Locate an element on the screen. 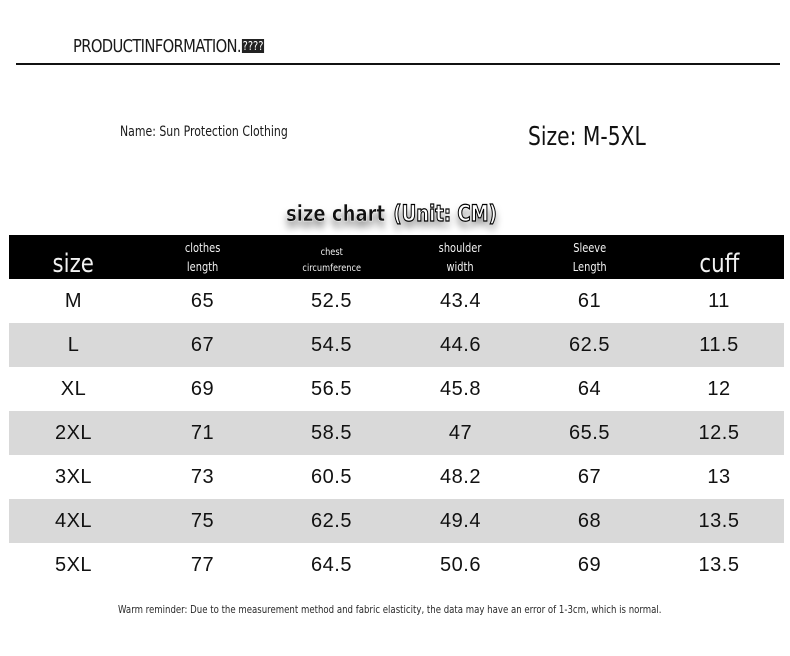  cell-clothes-length: 65 is located at coordinates (202, 300).